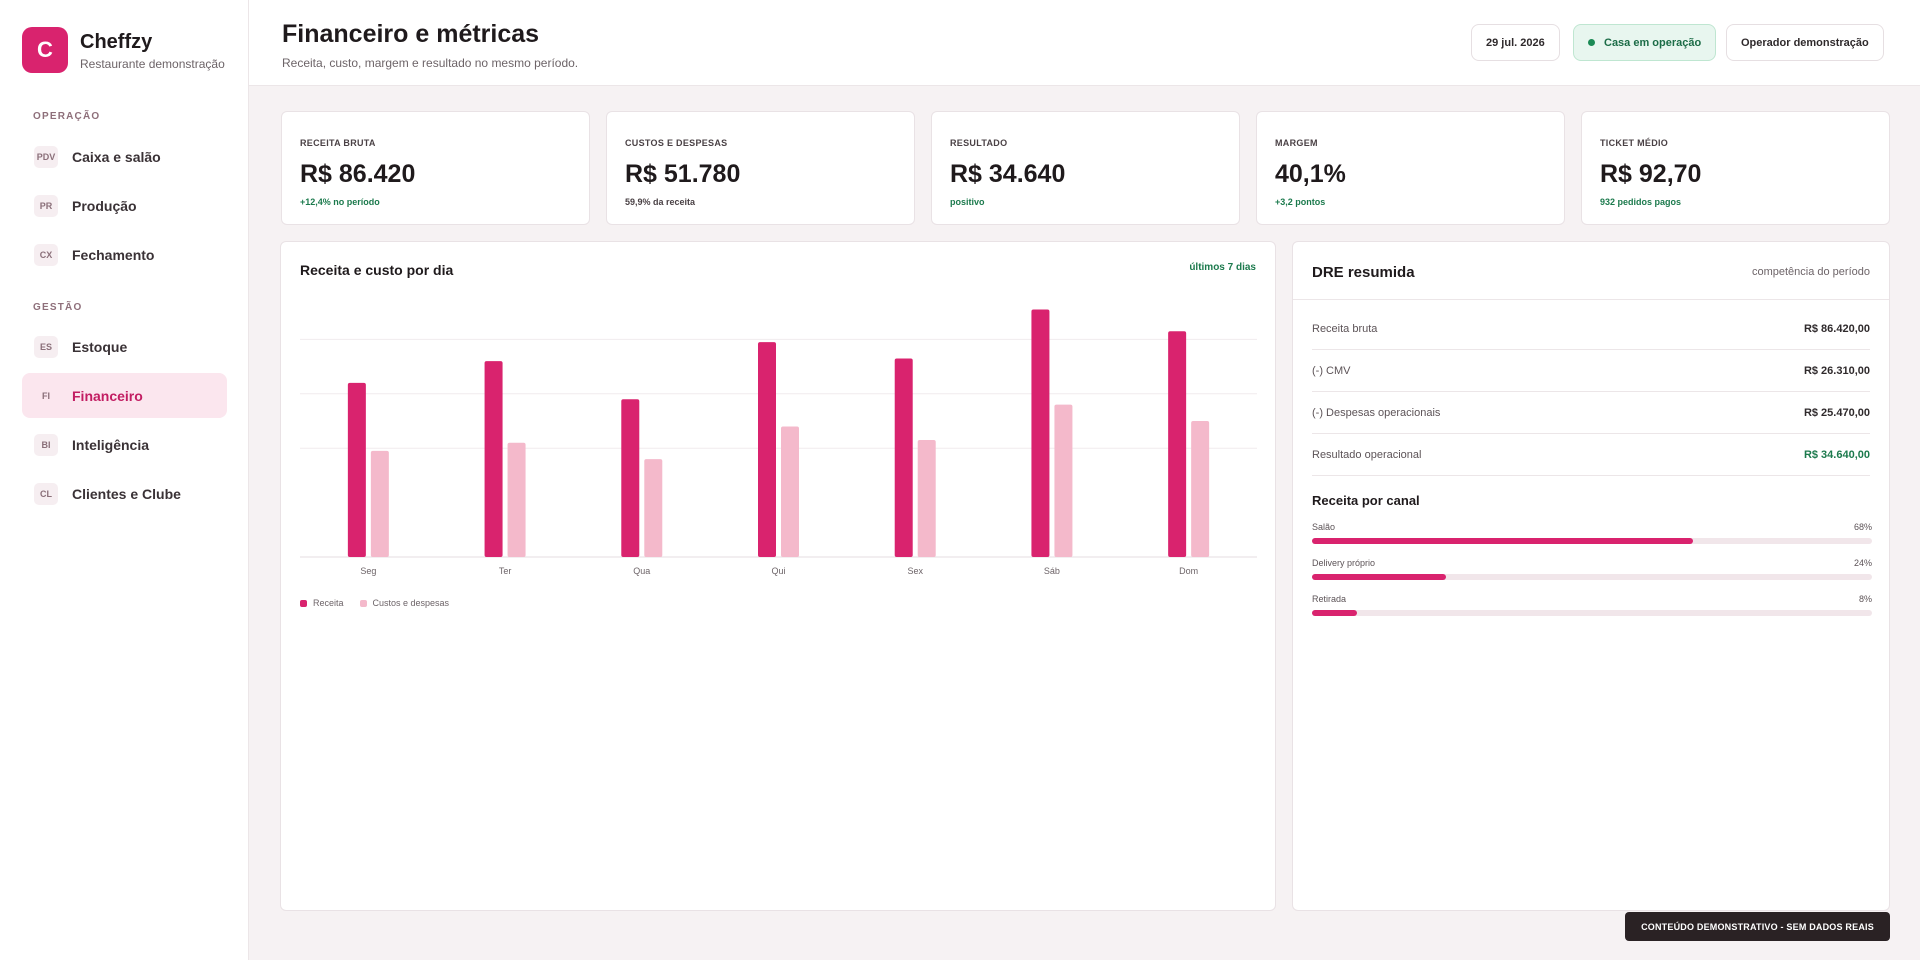 This screenshot has height=960, width=1920. I want to click on channel-row: Delivery próprio 24%, so click(1592, 571).